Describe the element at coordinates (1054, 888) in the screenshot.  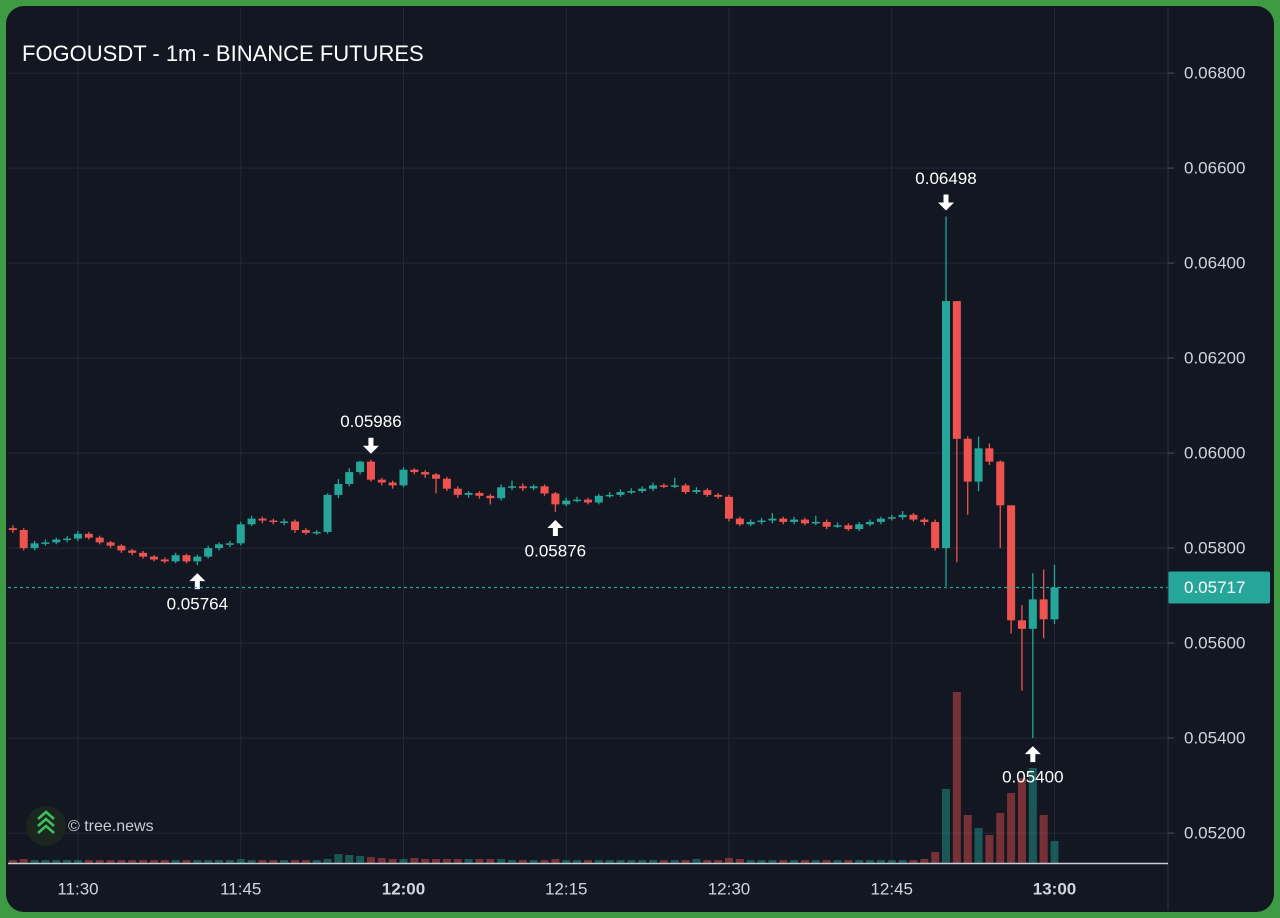
I see `x-tick-label: 13:00` at that location.